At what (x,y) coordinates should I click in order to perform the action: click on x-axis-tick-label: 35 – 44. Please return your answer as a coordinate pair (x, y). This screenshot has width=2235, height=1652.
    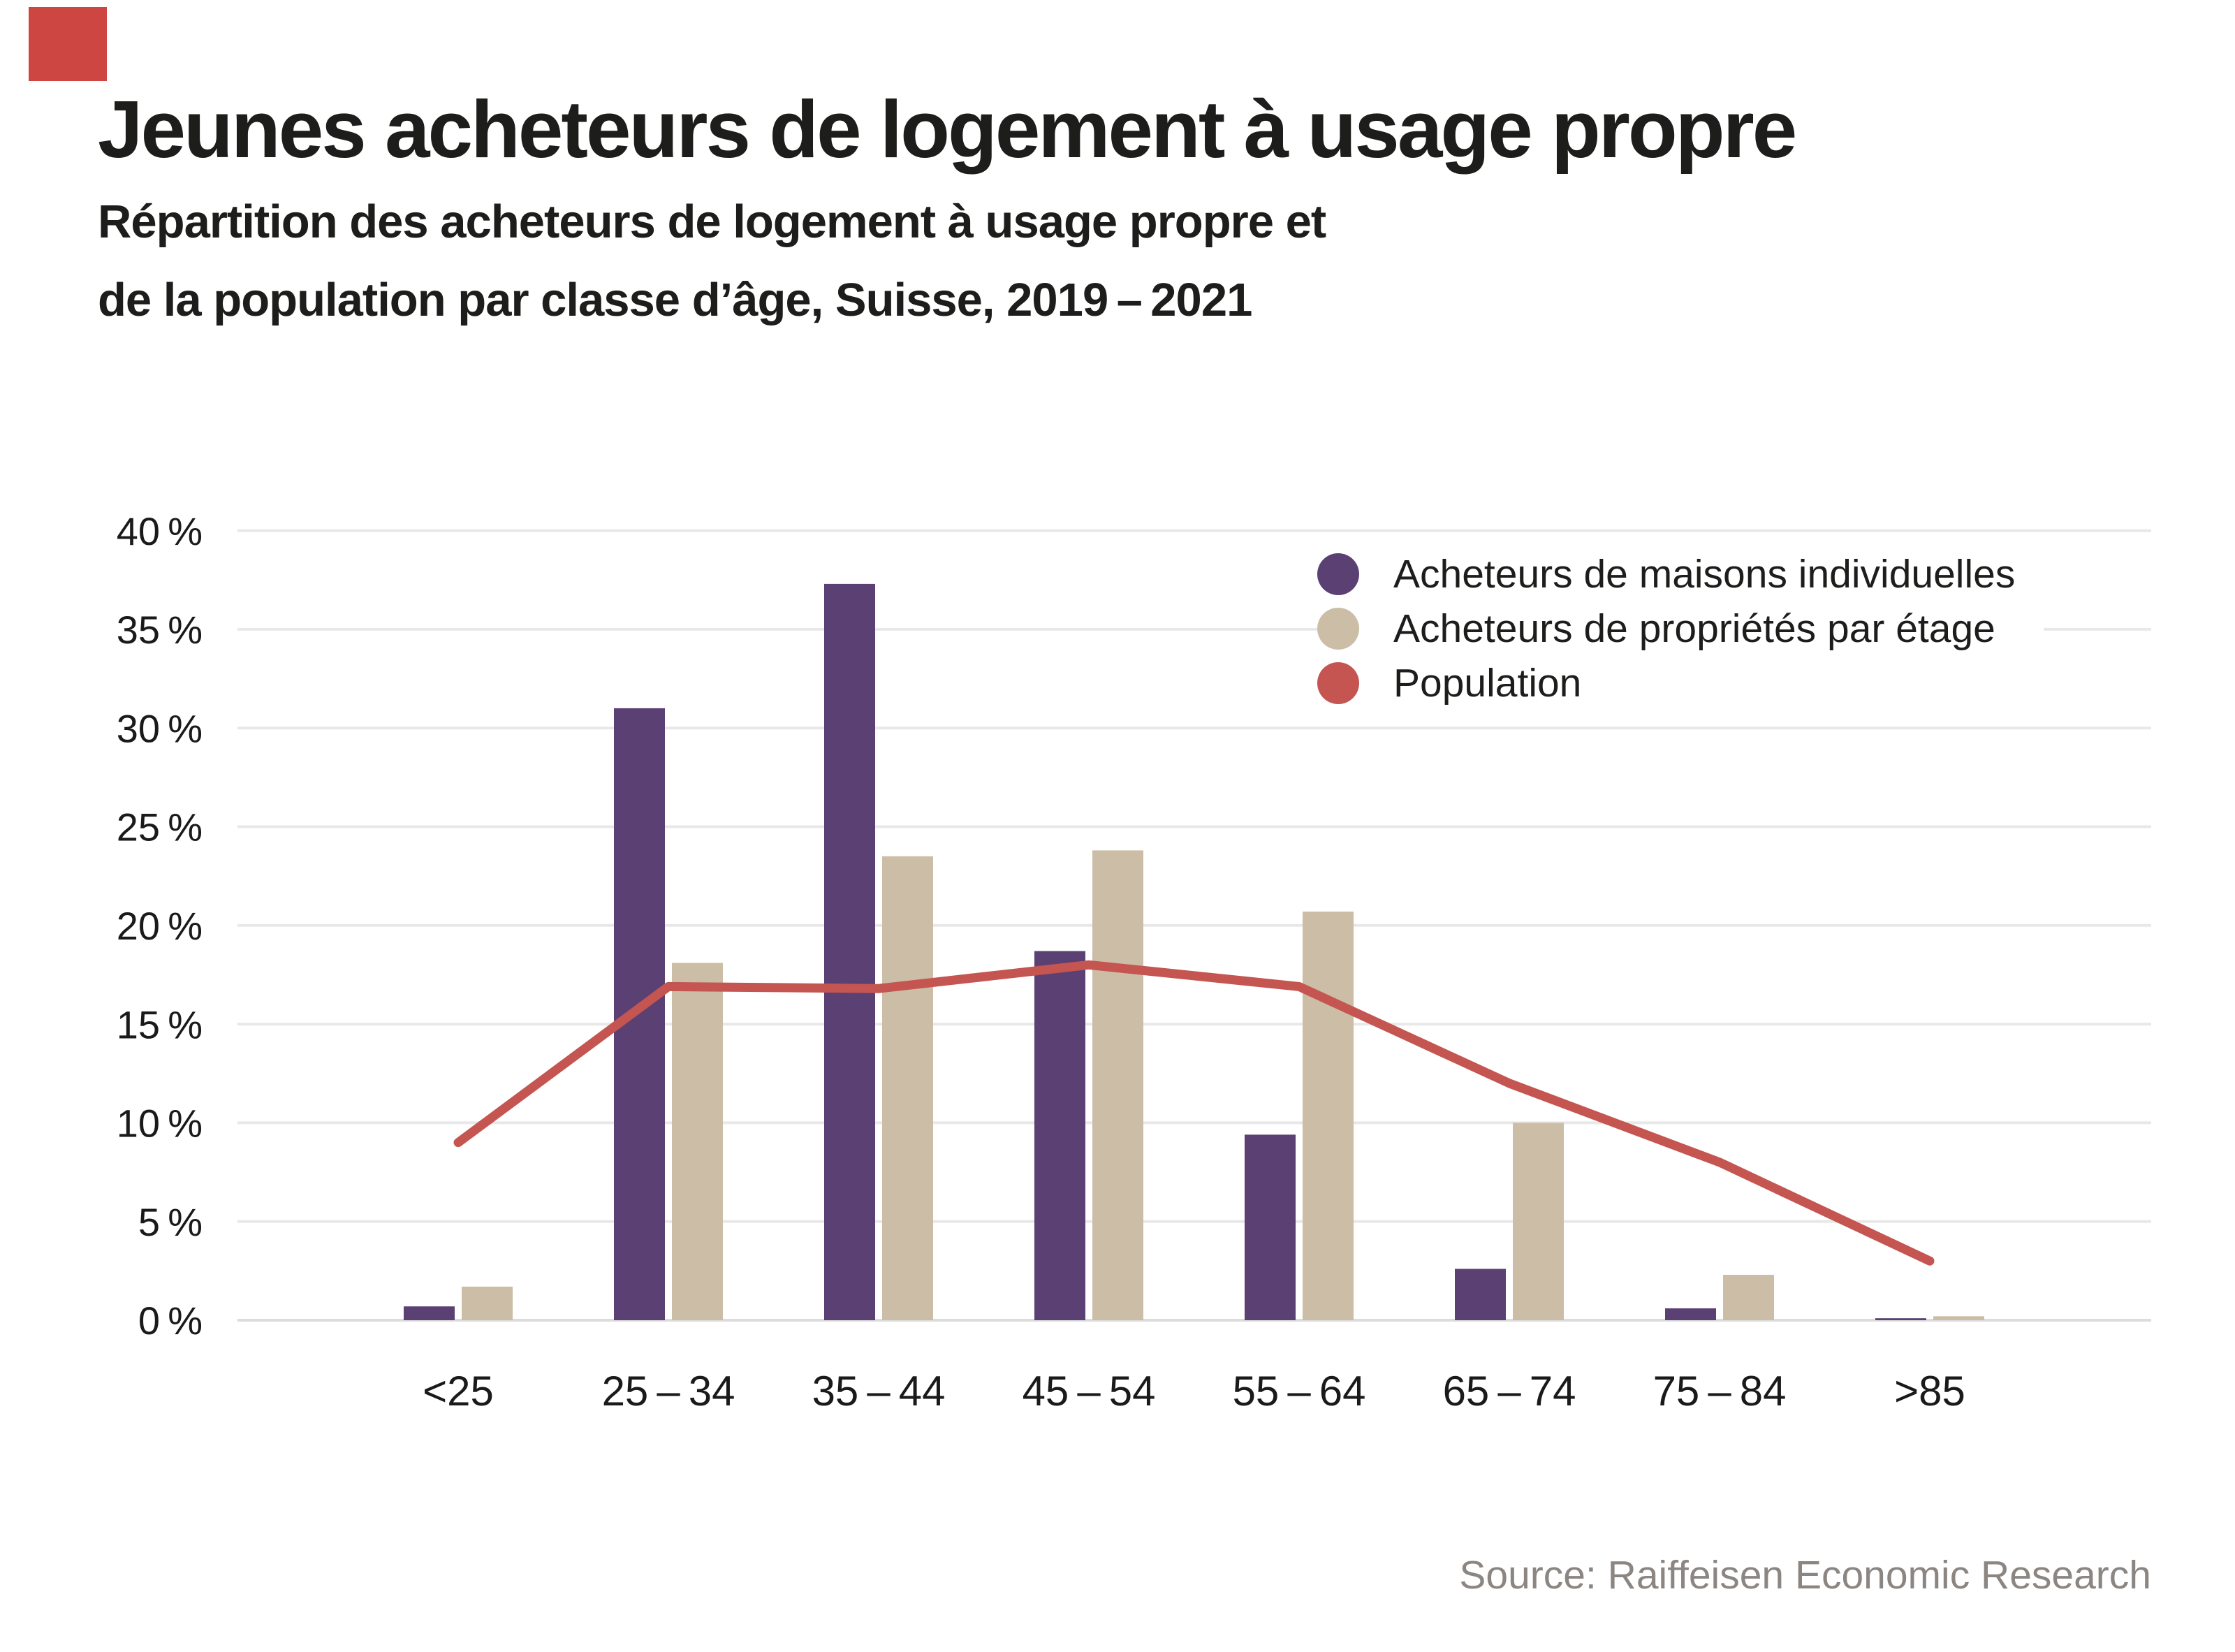
    Looking at the image, I should click on (879, 1391).